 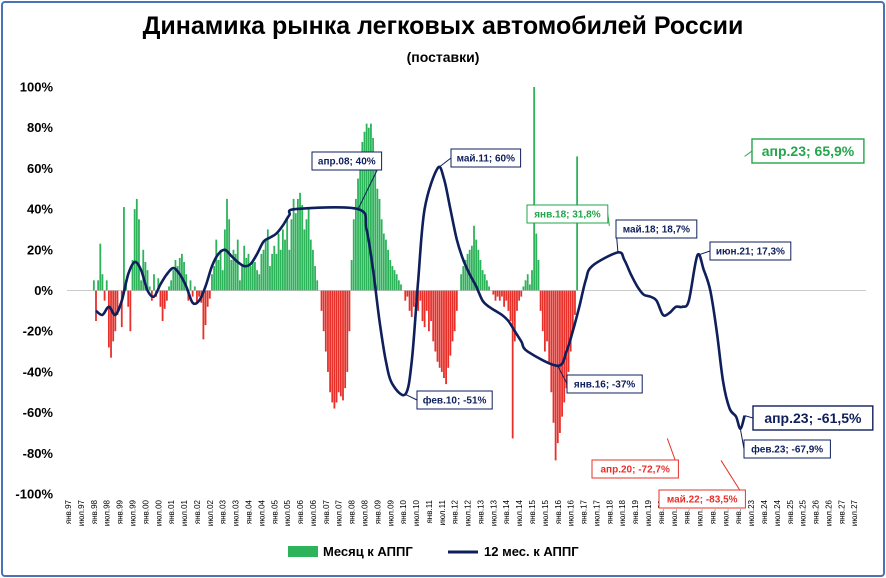 I want to click on x-tick-label: июл.02, so click(x=210, y=512).